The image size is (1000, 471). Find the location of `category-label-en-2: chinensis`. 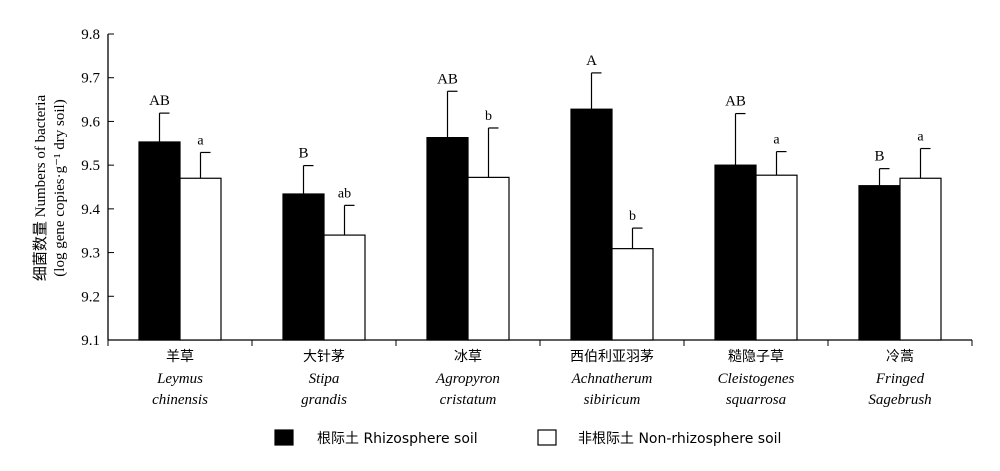

category-label-en-2: chinensis is located at coordinates (180, 400).